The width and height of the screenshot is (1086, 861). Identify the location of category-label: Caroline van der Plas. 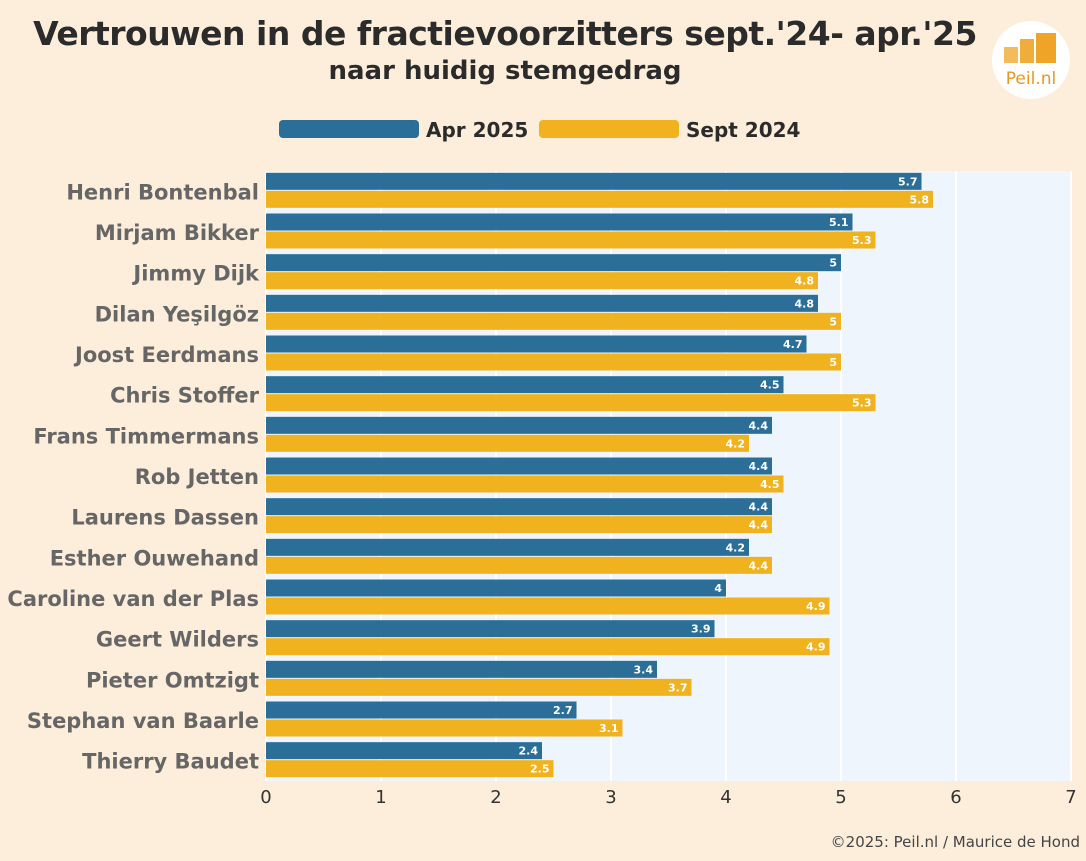
(133, 599).